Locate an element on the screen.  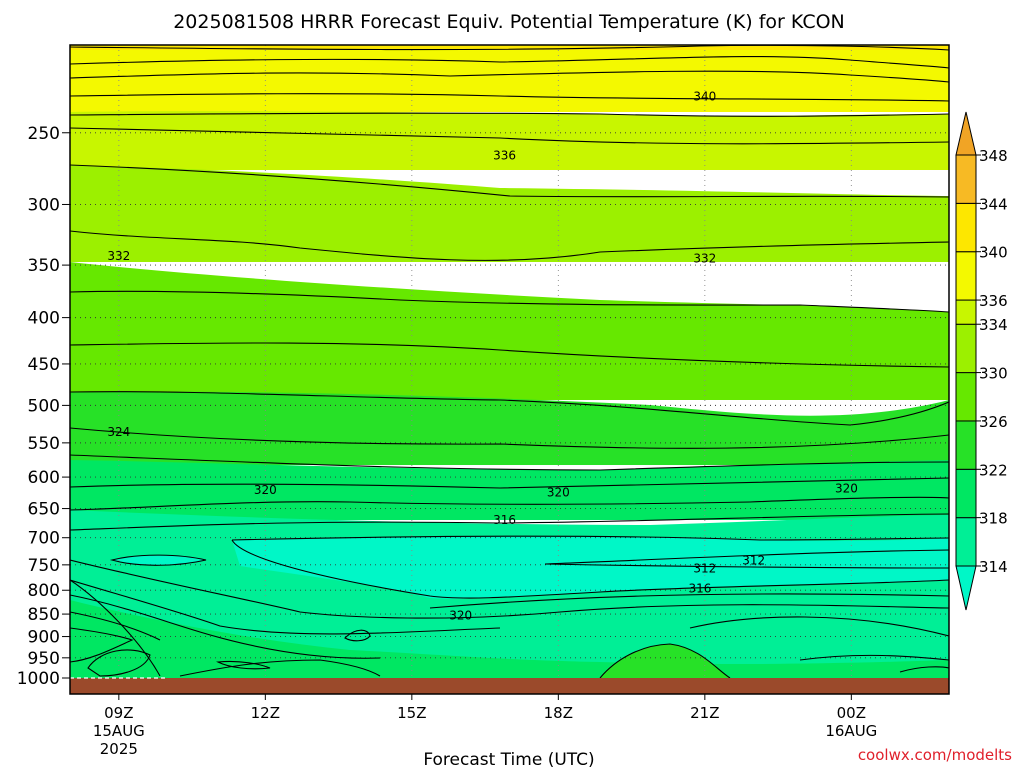
y-tick-label: 350 is located at coordinates (44, 266).